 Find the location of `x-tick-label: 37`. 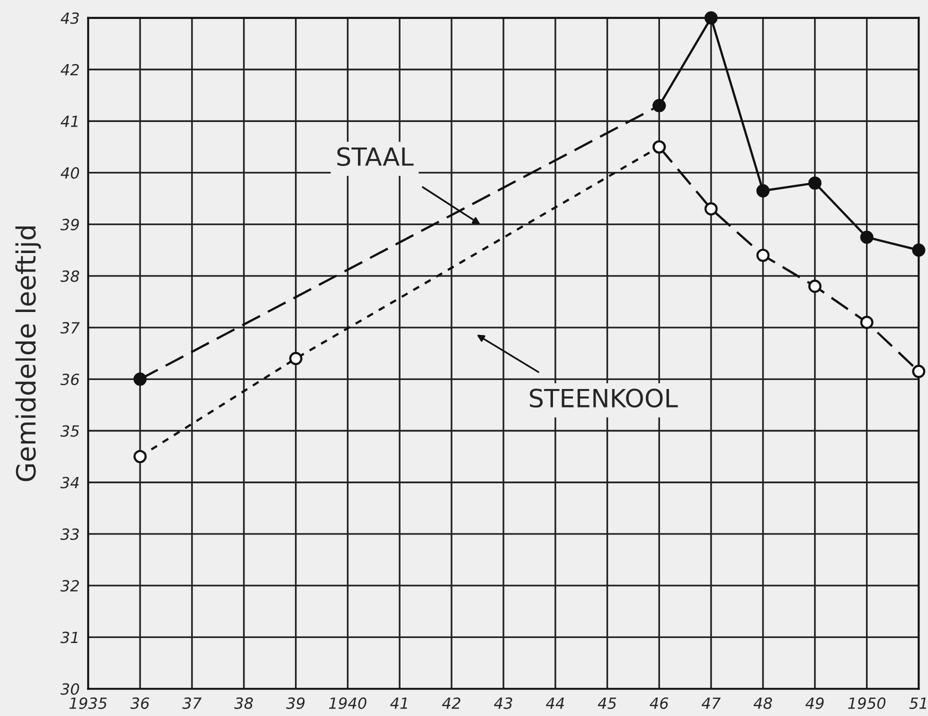

x-tick-label: 37 is located at coordinates (192, 703).